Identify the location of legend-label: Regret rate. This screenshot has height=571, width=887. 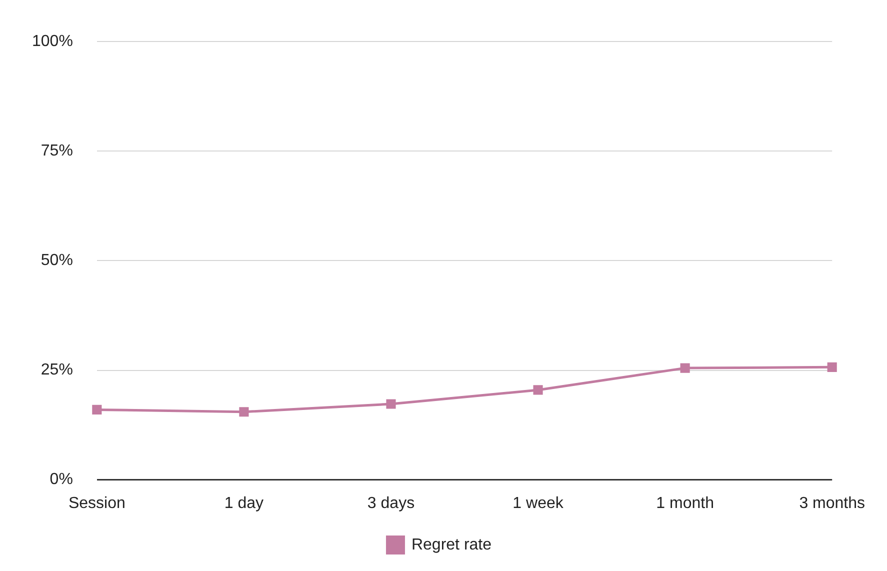
(451, 545).